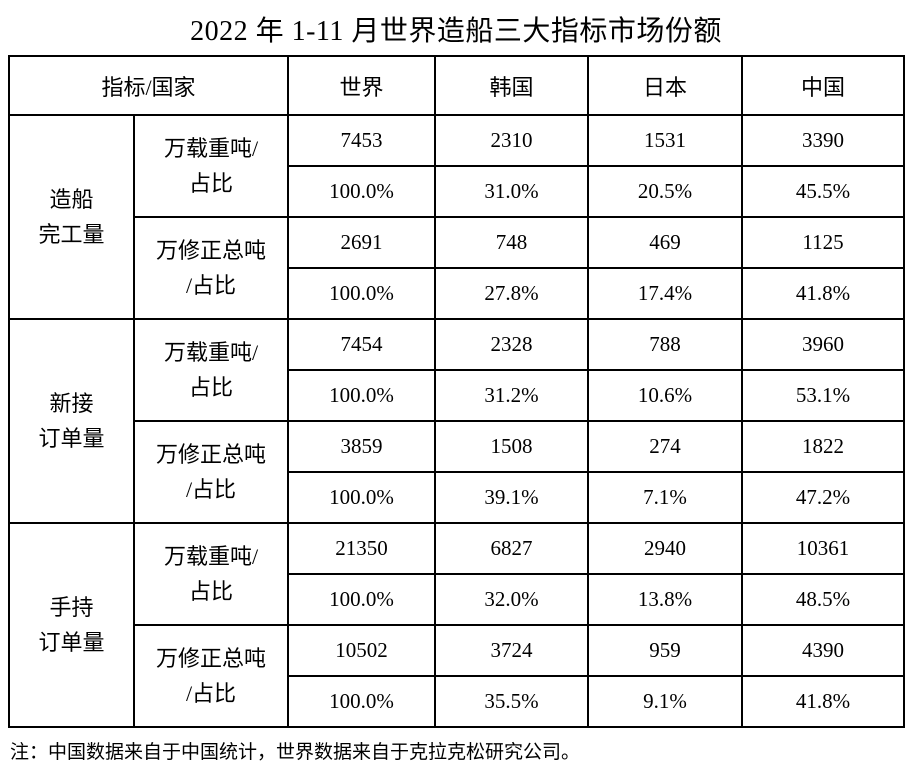  Describe the element at coordinates (511, 446) in the screenshot. I see `value-cell: 1508` at that location.